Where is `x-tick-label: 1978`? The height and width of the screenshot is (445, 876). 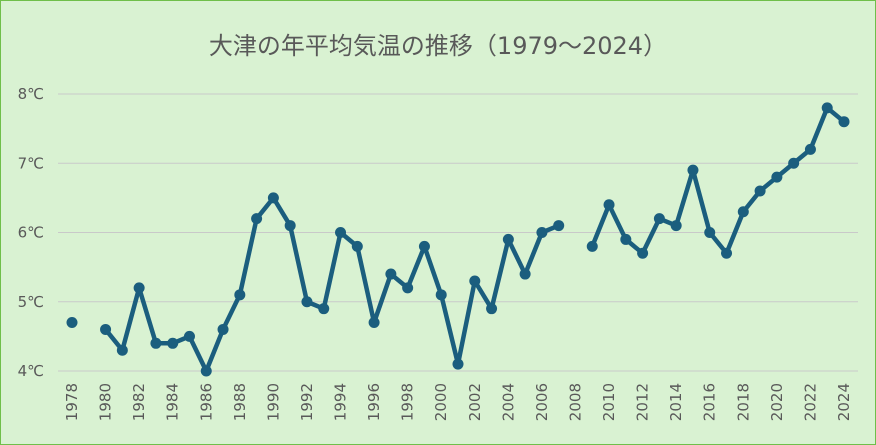 x-tick-label: 1978 is located at coordinates (72, 402).